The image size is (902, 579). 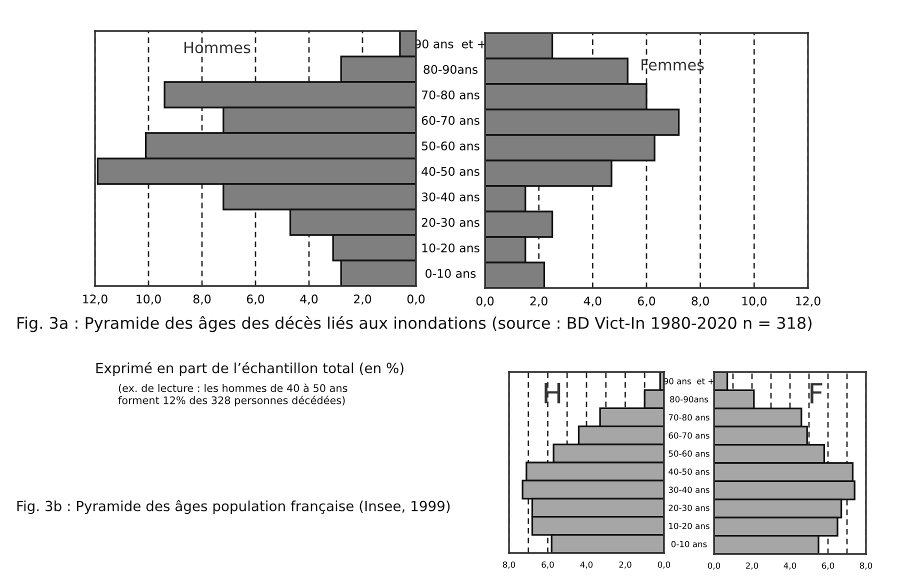 I want to click on annotation: H, so click(x=552, y=393).